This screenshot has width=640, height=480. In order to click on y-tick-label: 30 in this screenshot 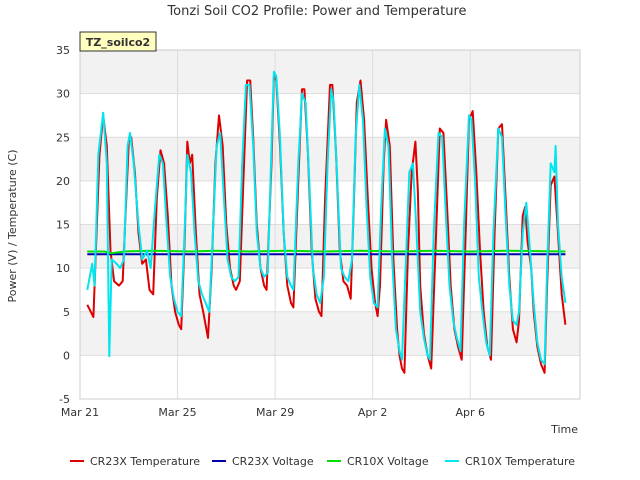, I will do `click(63, 94)`.